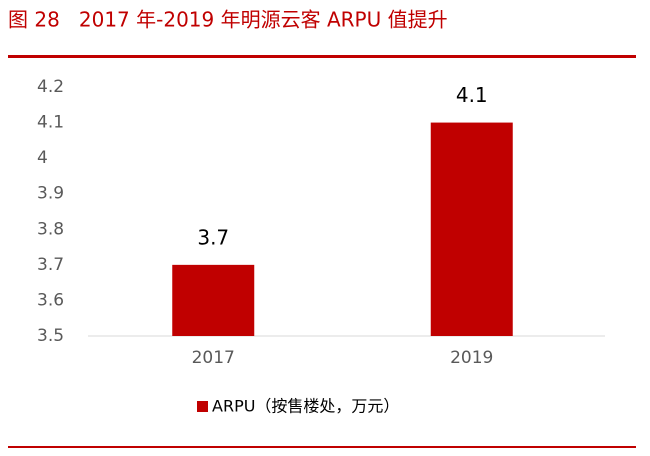 The height and width of the screenshot is (456, 650). Describe the element at coordinates (50, 87) in the screenshot. I see `y-tick-label: 4.2` at that location.